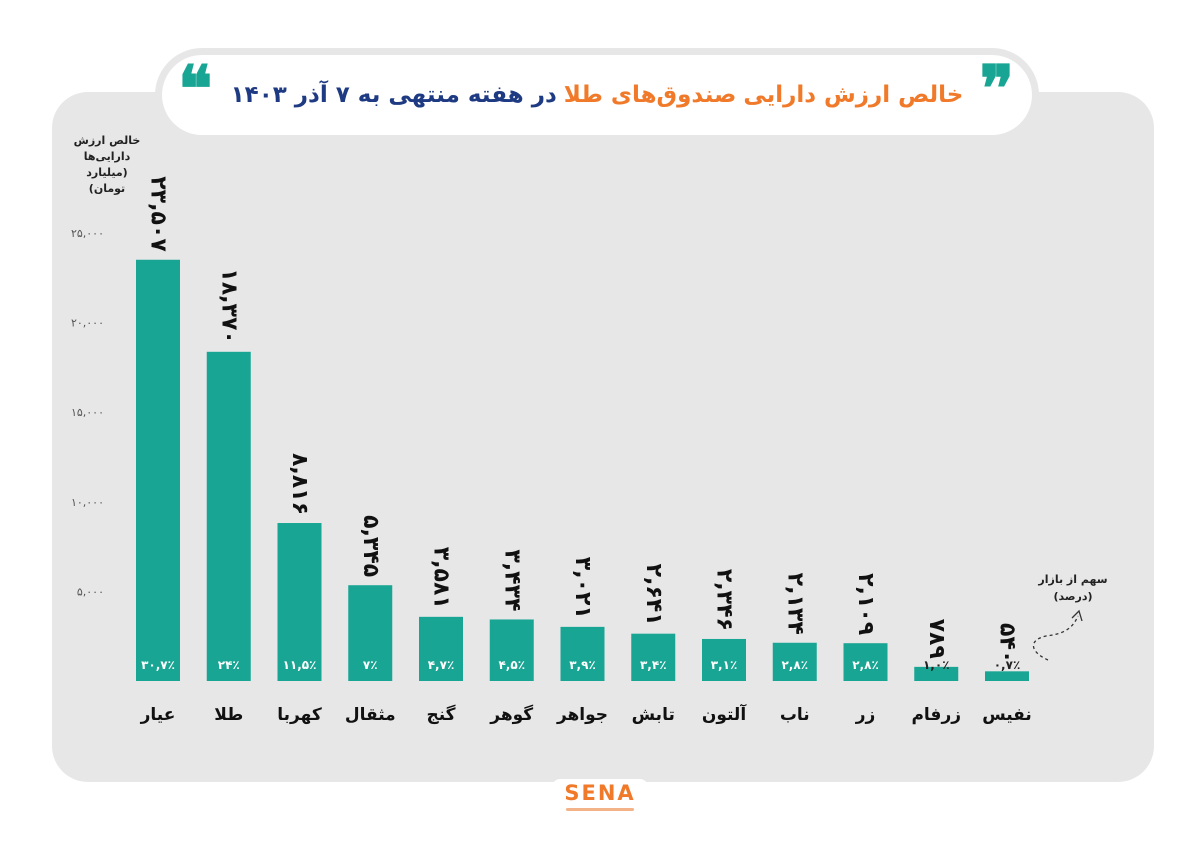  Describe the element at coordinates (158, 715) in the screenshot. I see `category-label: عیار` at that location.